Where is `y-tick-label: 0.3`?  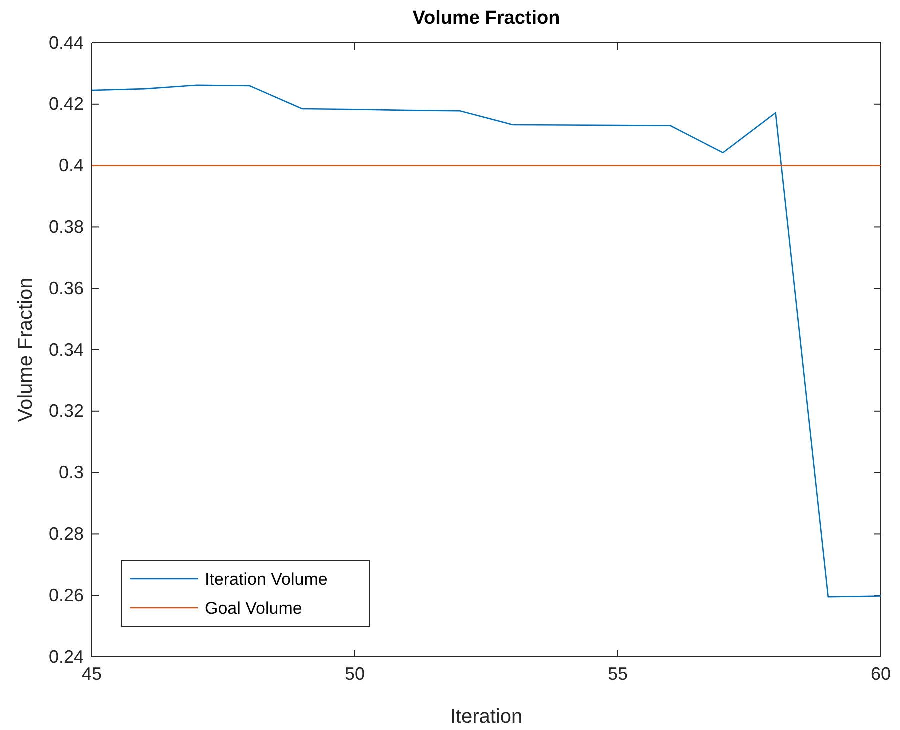
y-tick-label: 0.3 is located at coordinates (71, 472).